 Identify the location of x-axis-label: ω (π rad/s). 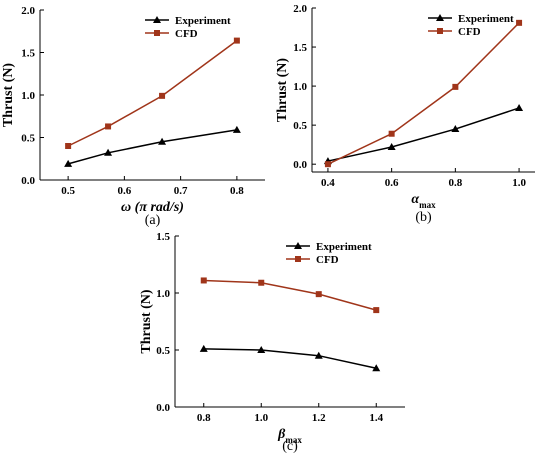
(152, 207).